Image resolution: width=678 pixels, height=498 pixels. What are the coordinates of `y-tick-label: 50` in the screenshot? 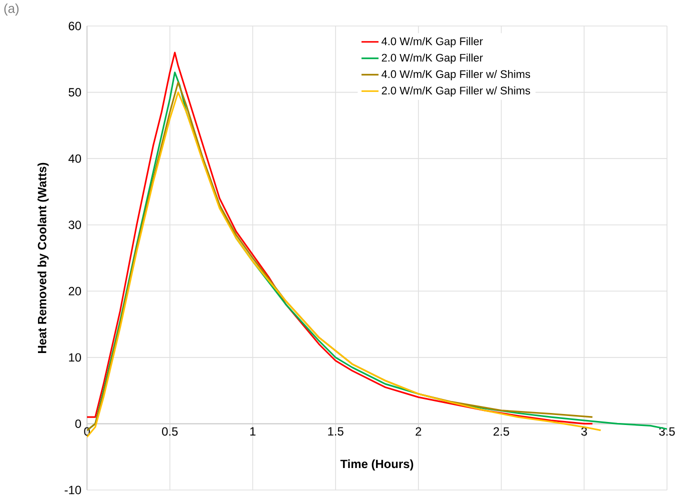 It's located at (75, 92).